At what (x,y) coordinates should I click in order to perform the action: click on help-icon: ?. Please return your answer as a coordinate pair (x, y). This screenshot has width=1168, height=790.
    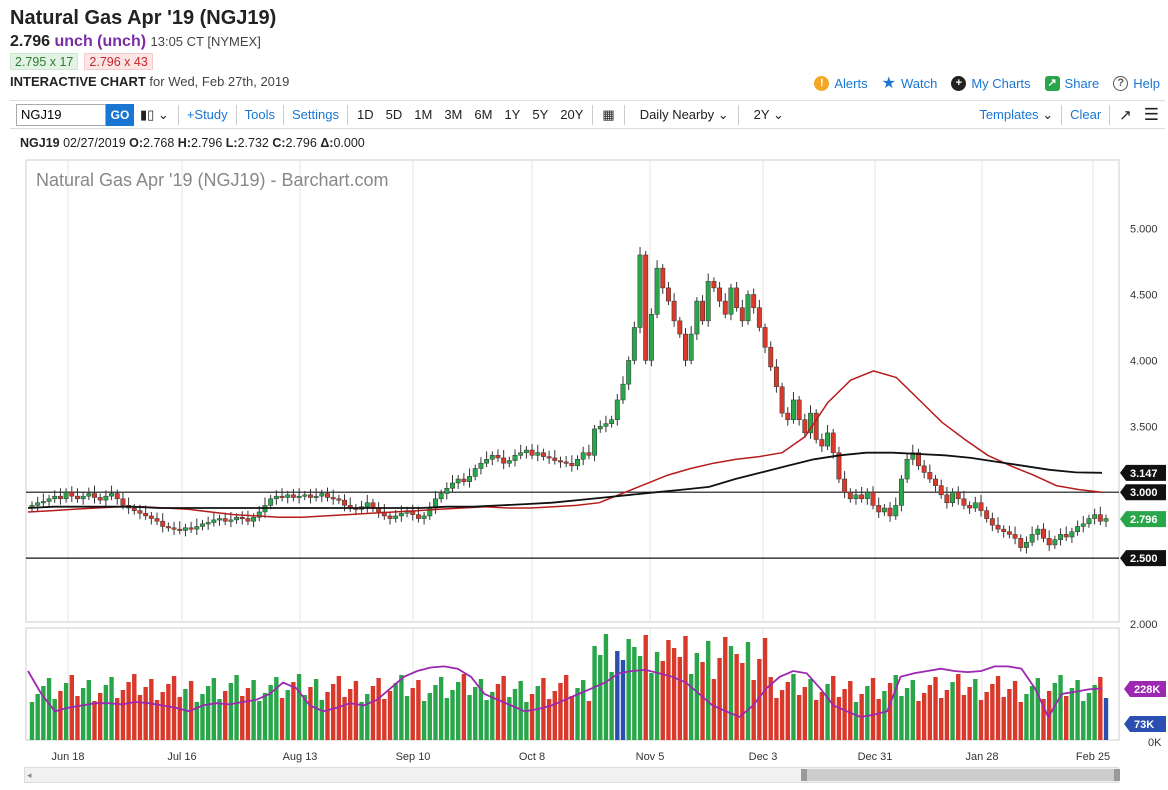
    Looking at the image, I should click on (1121, 83).